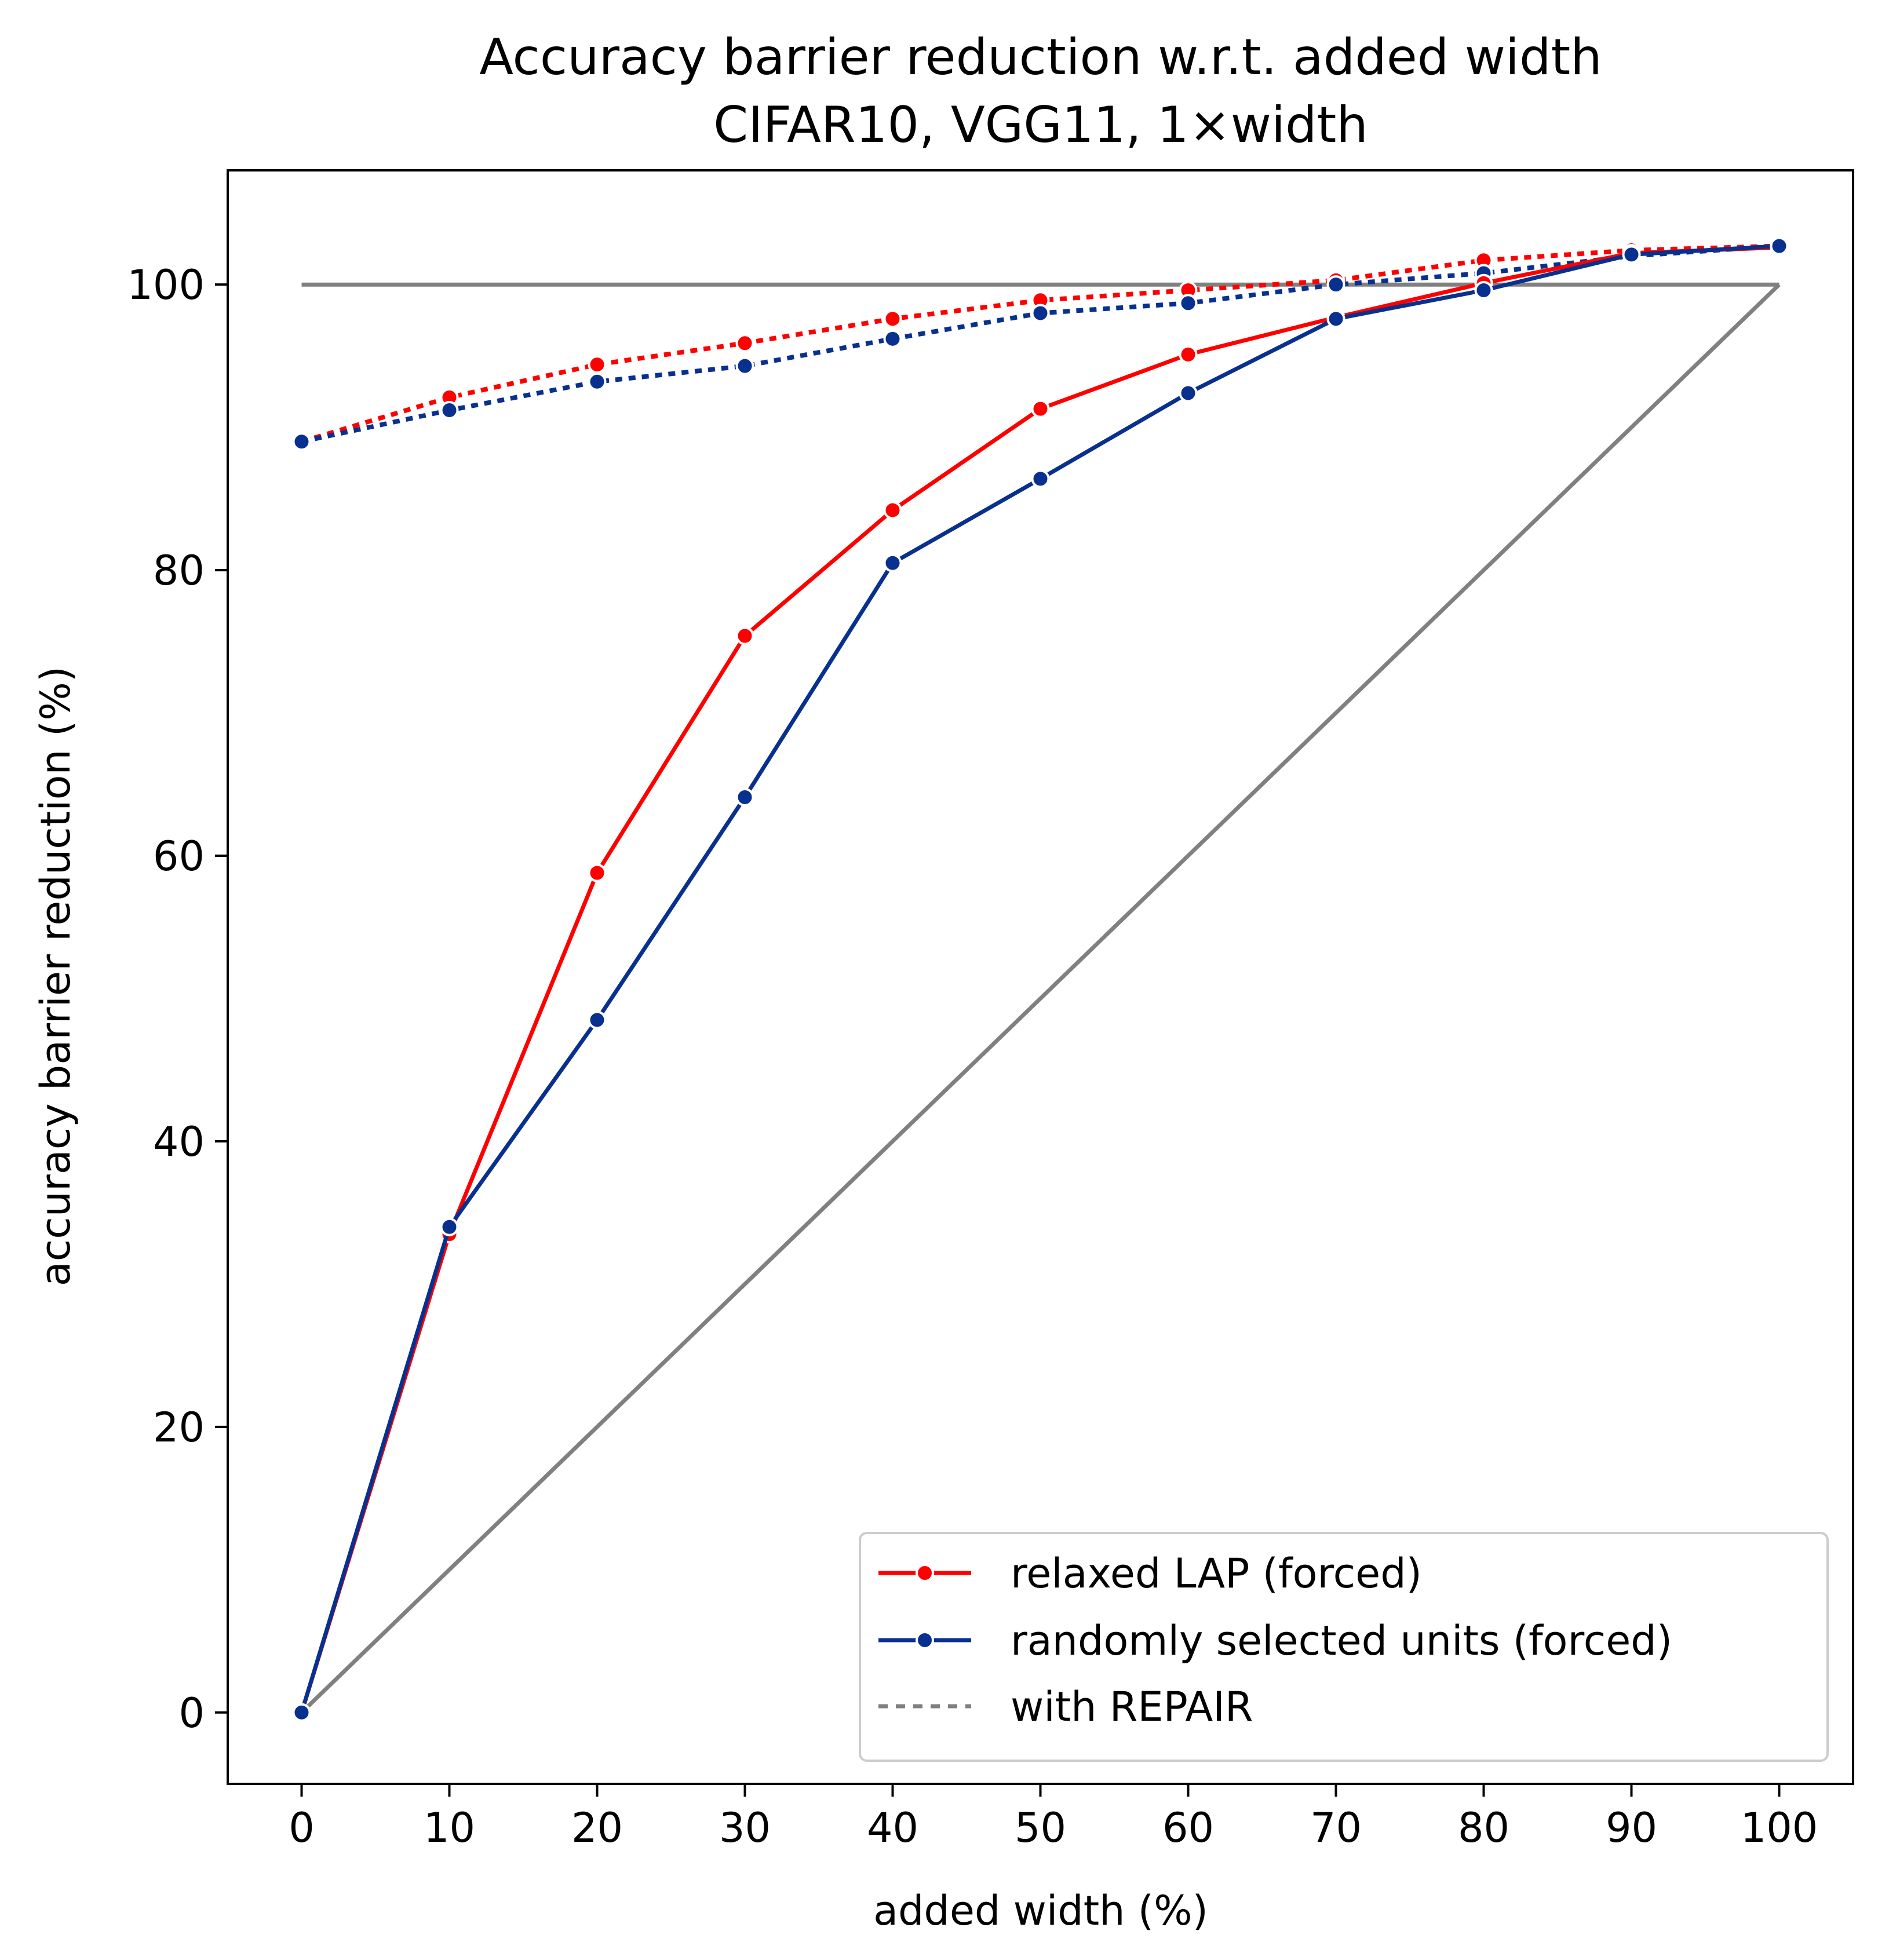 The image size is (1878, 1960). I want to click on x-tick-label: 70, so click(1336, 1828).